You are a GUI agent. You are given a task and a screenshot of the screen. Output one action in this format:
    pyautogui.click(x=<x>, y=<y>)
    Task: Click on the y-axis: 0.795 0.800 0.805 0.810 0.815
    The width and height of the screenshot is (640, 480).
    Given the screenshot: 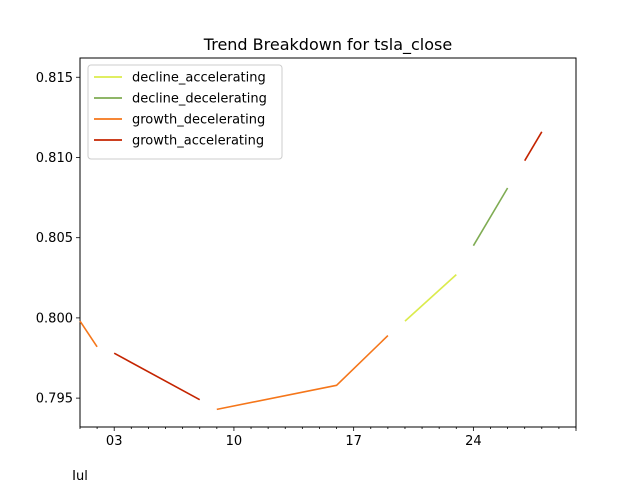 What is the action you would take?
    pyautogui.click(x=58, y=239)
    